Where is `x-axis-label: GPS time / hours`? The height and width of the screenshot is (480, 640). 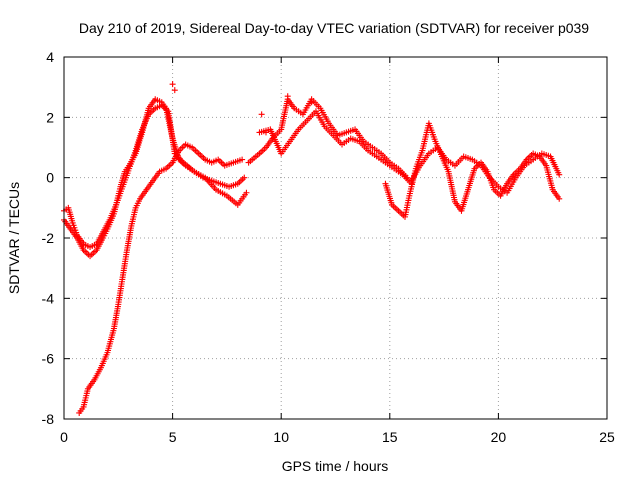 x-axis-label: GPS time / hours is located at coordinates (335, 466).